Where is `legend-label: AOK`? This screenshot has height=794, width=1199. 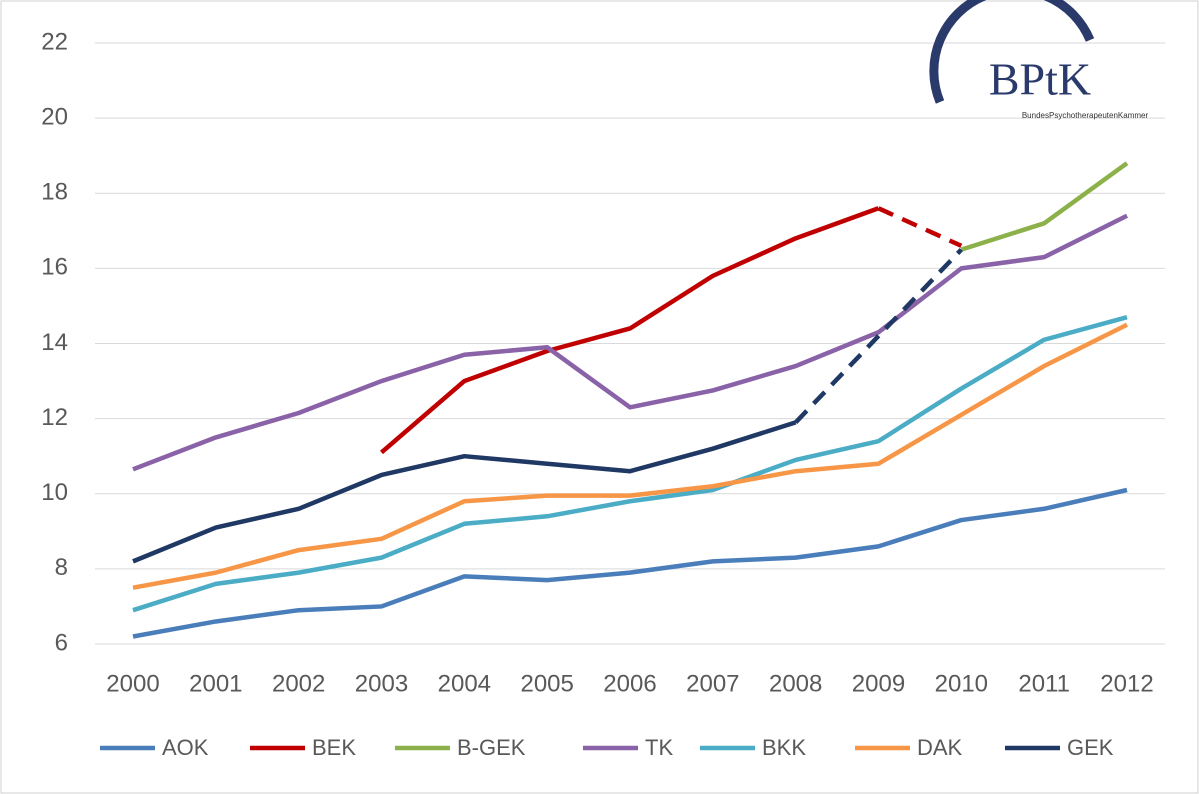
legend-label: AOK is located at coordinates (185, 747).